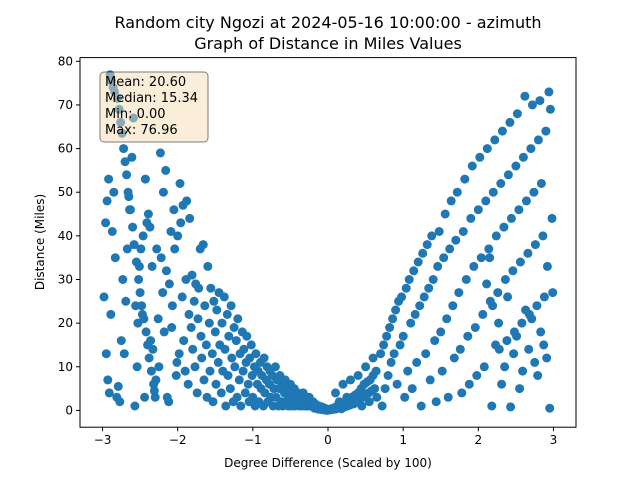  Describe the element at coordinates (103, 440) in the screenshot. I see `x-tick-label: −3` at that location.